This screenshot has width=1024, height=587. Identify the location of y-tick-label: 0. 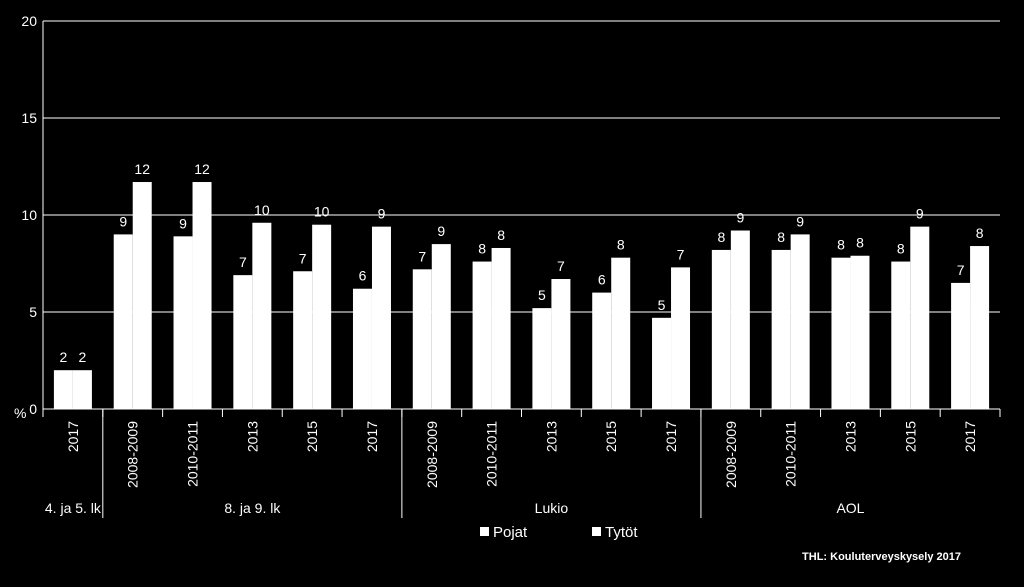
(33, 409).